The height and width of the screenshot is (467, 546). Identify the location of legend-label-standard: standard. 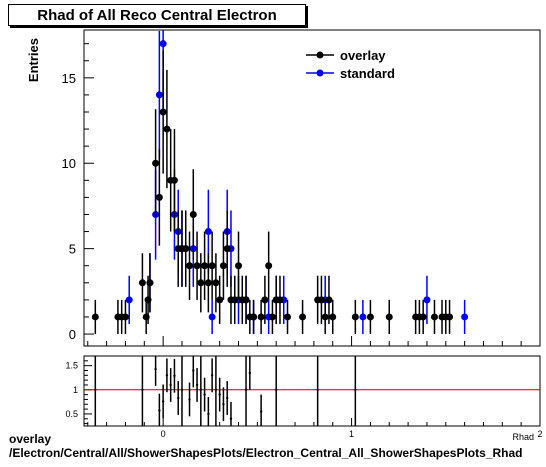
(367, 73).